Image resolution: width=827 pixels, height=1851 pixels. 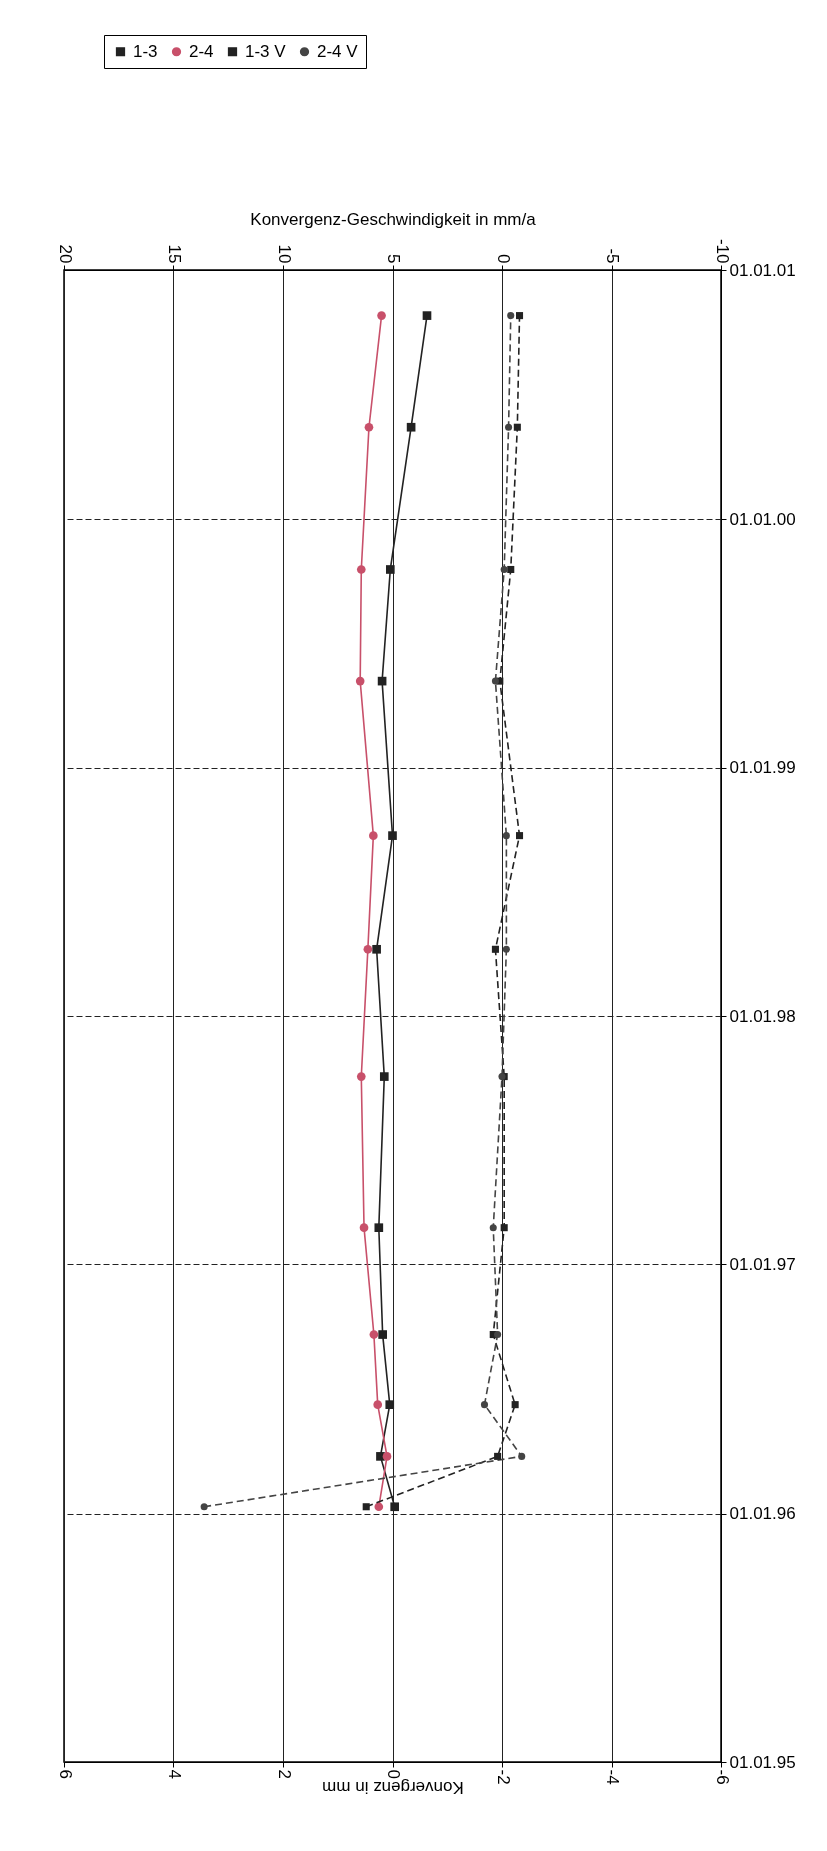 I want to click on legend-label: 2-4, so click(x=201, y=51).